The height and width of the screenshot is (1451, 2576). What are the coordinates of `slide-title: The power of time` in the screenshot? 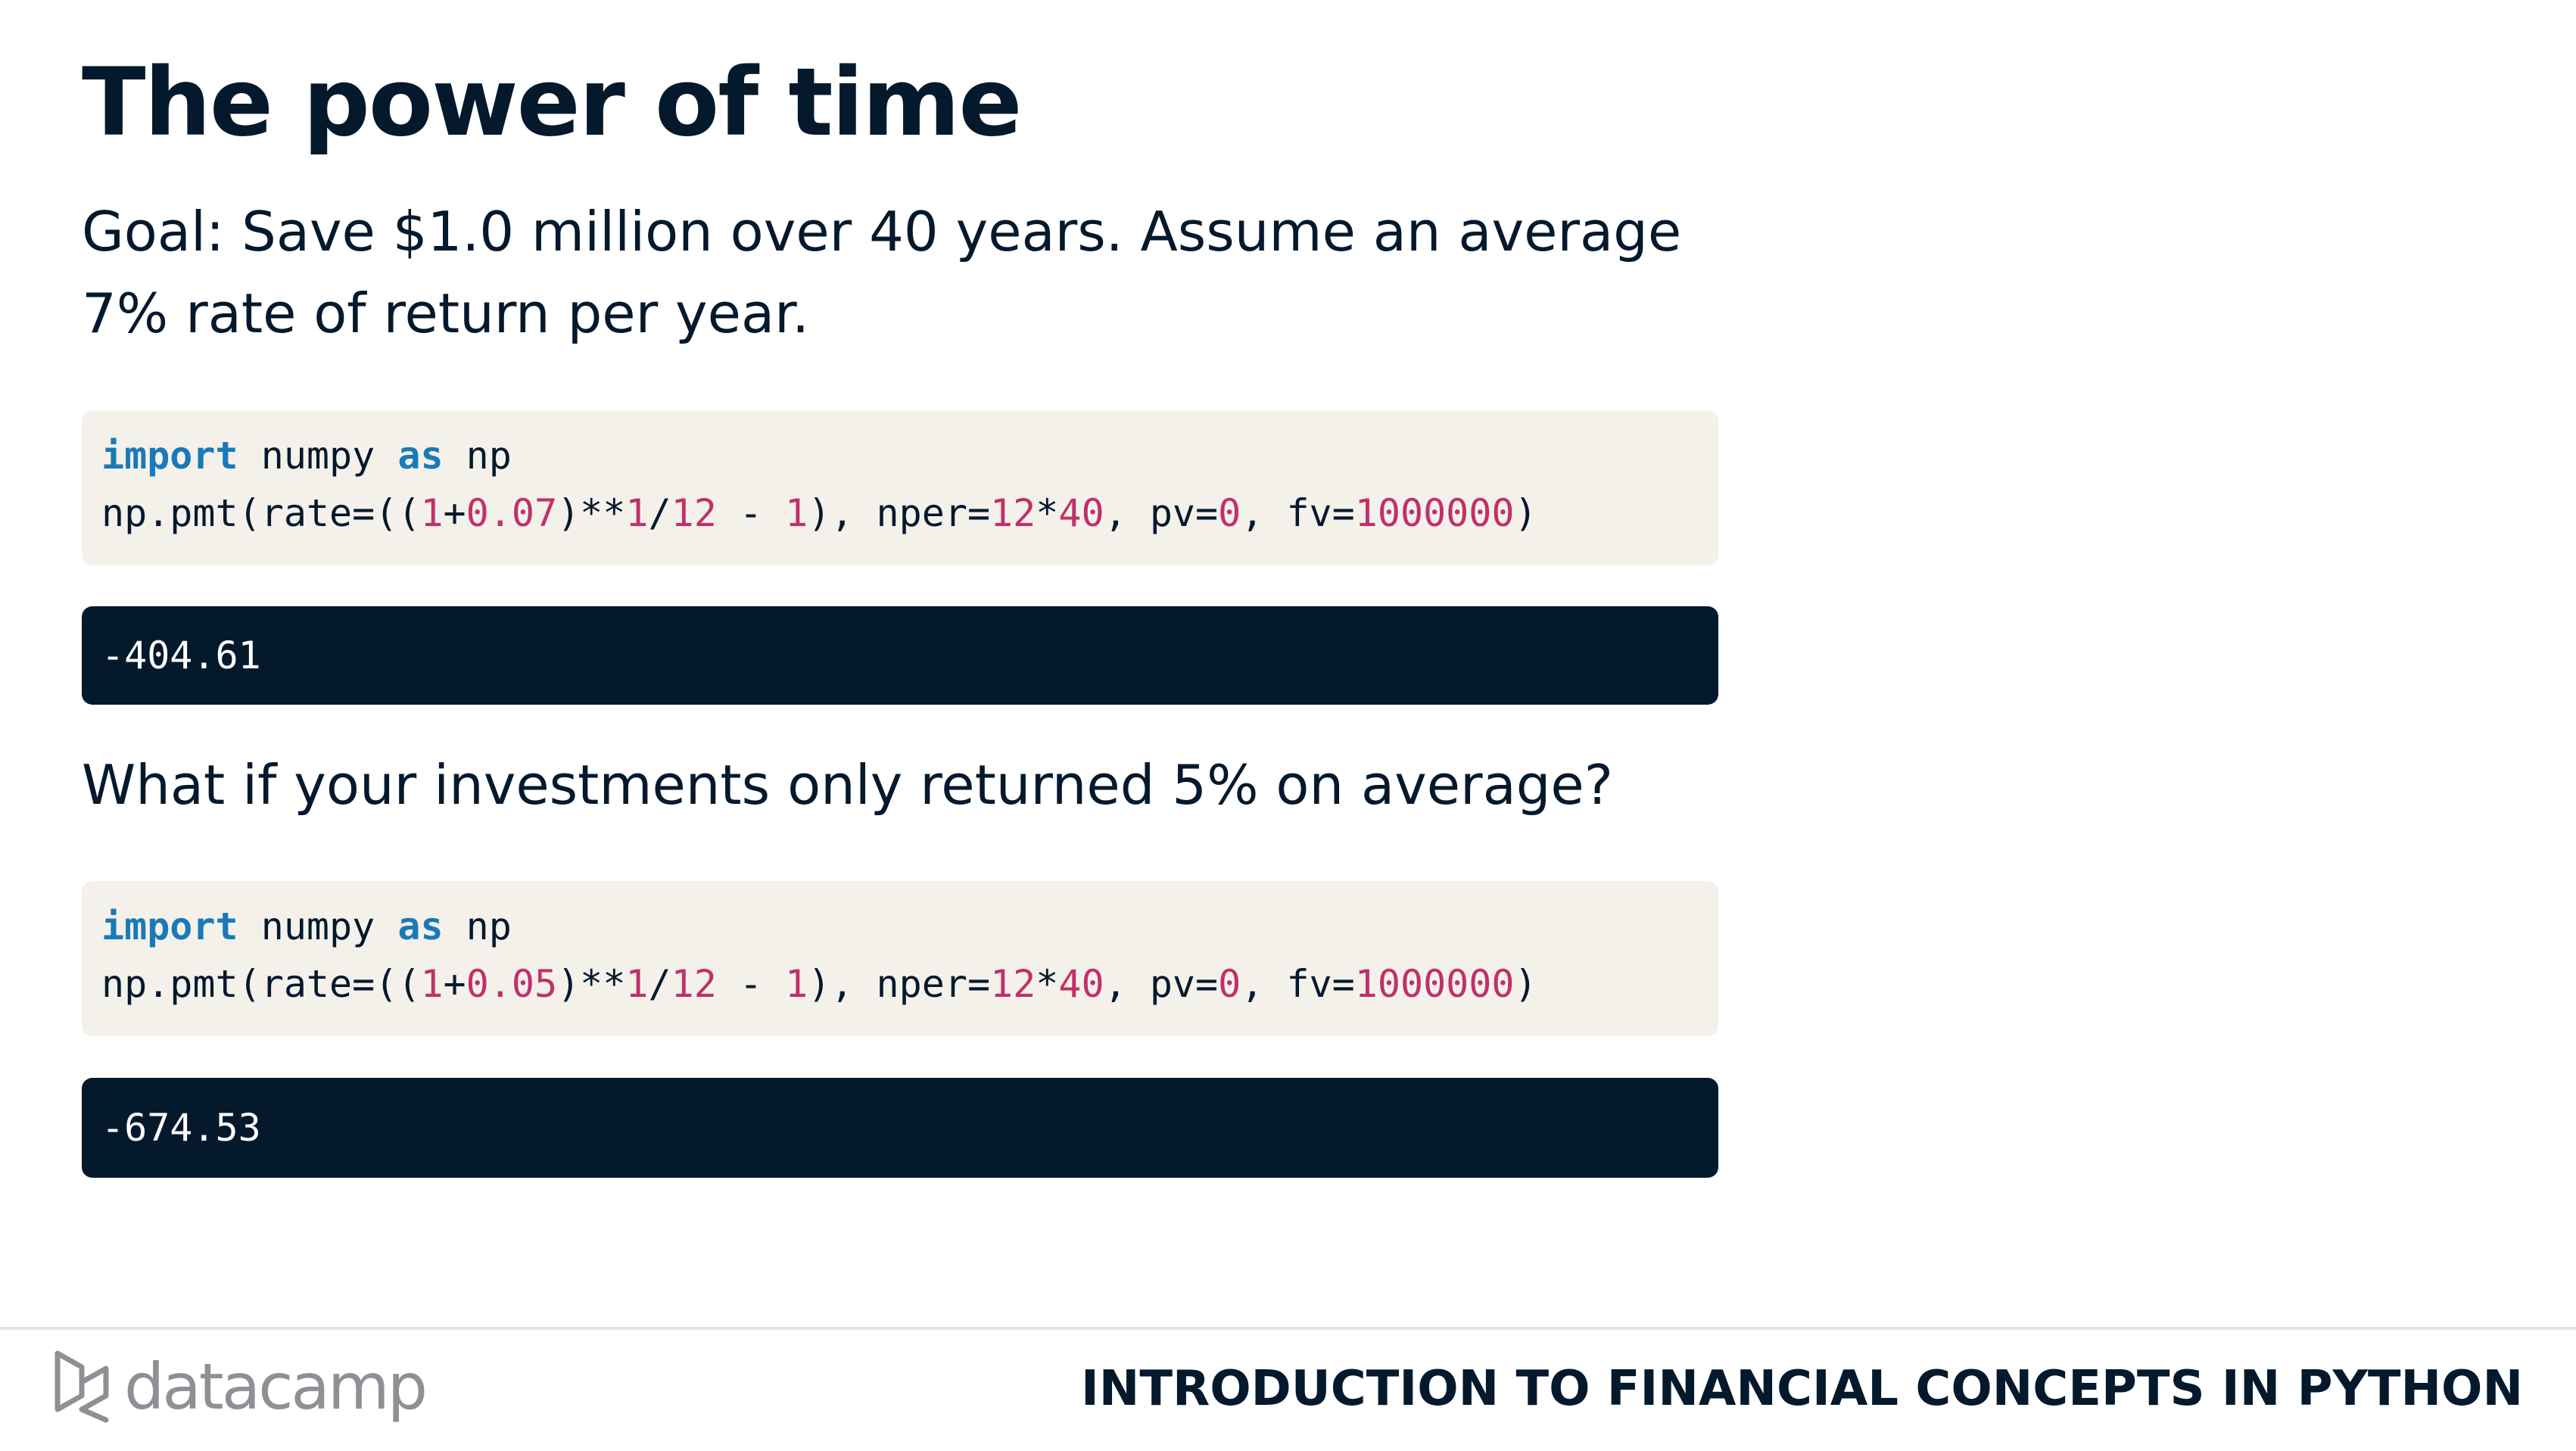 It's located at (552, 102).